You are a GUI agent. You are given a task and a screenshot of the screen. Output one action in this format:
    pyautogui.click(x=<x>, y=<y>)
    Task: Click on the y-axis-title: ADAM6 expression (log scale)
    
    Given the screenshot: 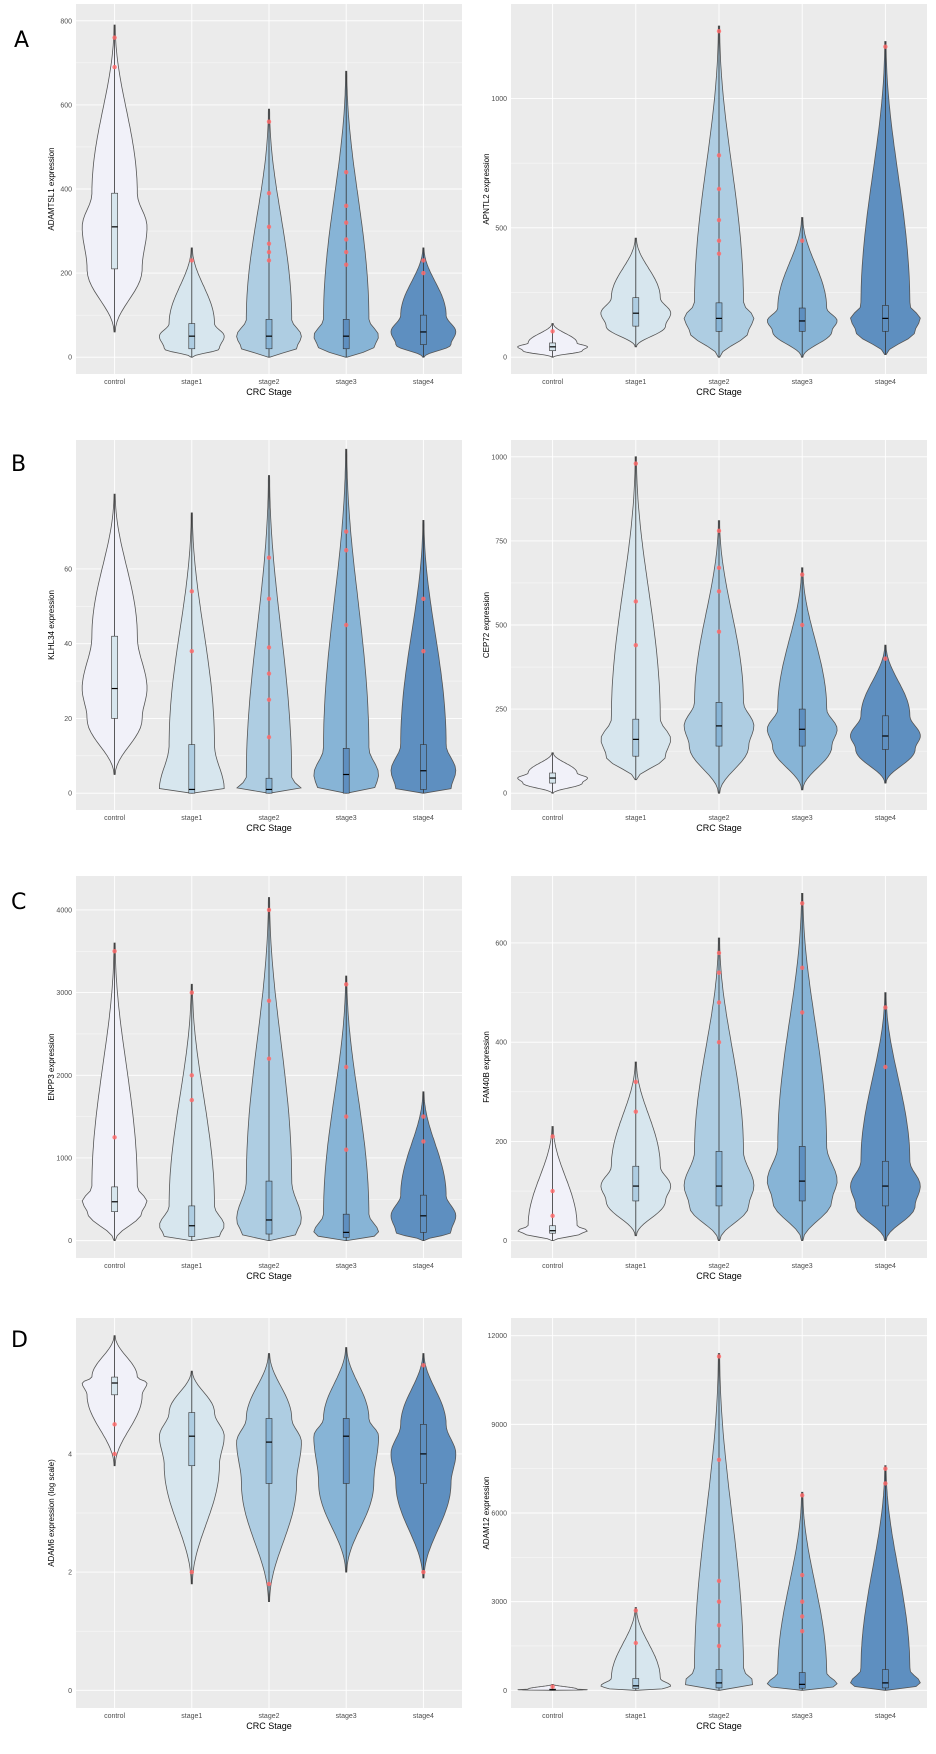 What is the action you would take?
    pyautogui.click(x=51, y=1513)
    